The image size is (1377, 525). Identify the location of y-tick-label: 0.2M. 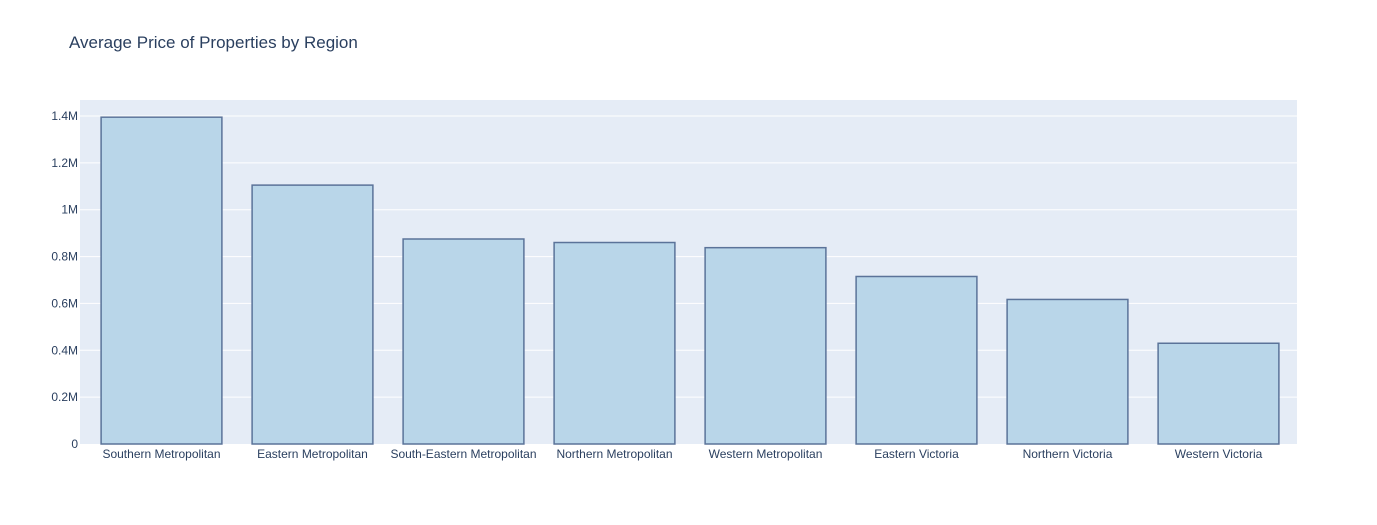
(64, 397).